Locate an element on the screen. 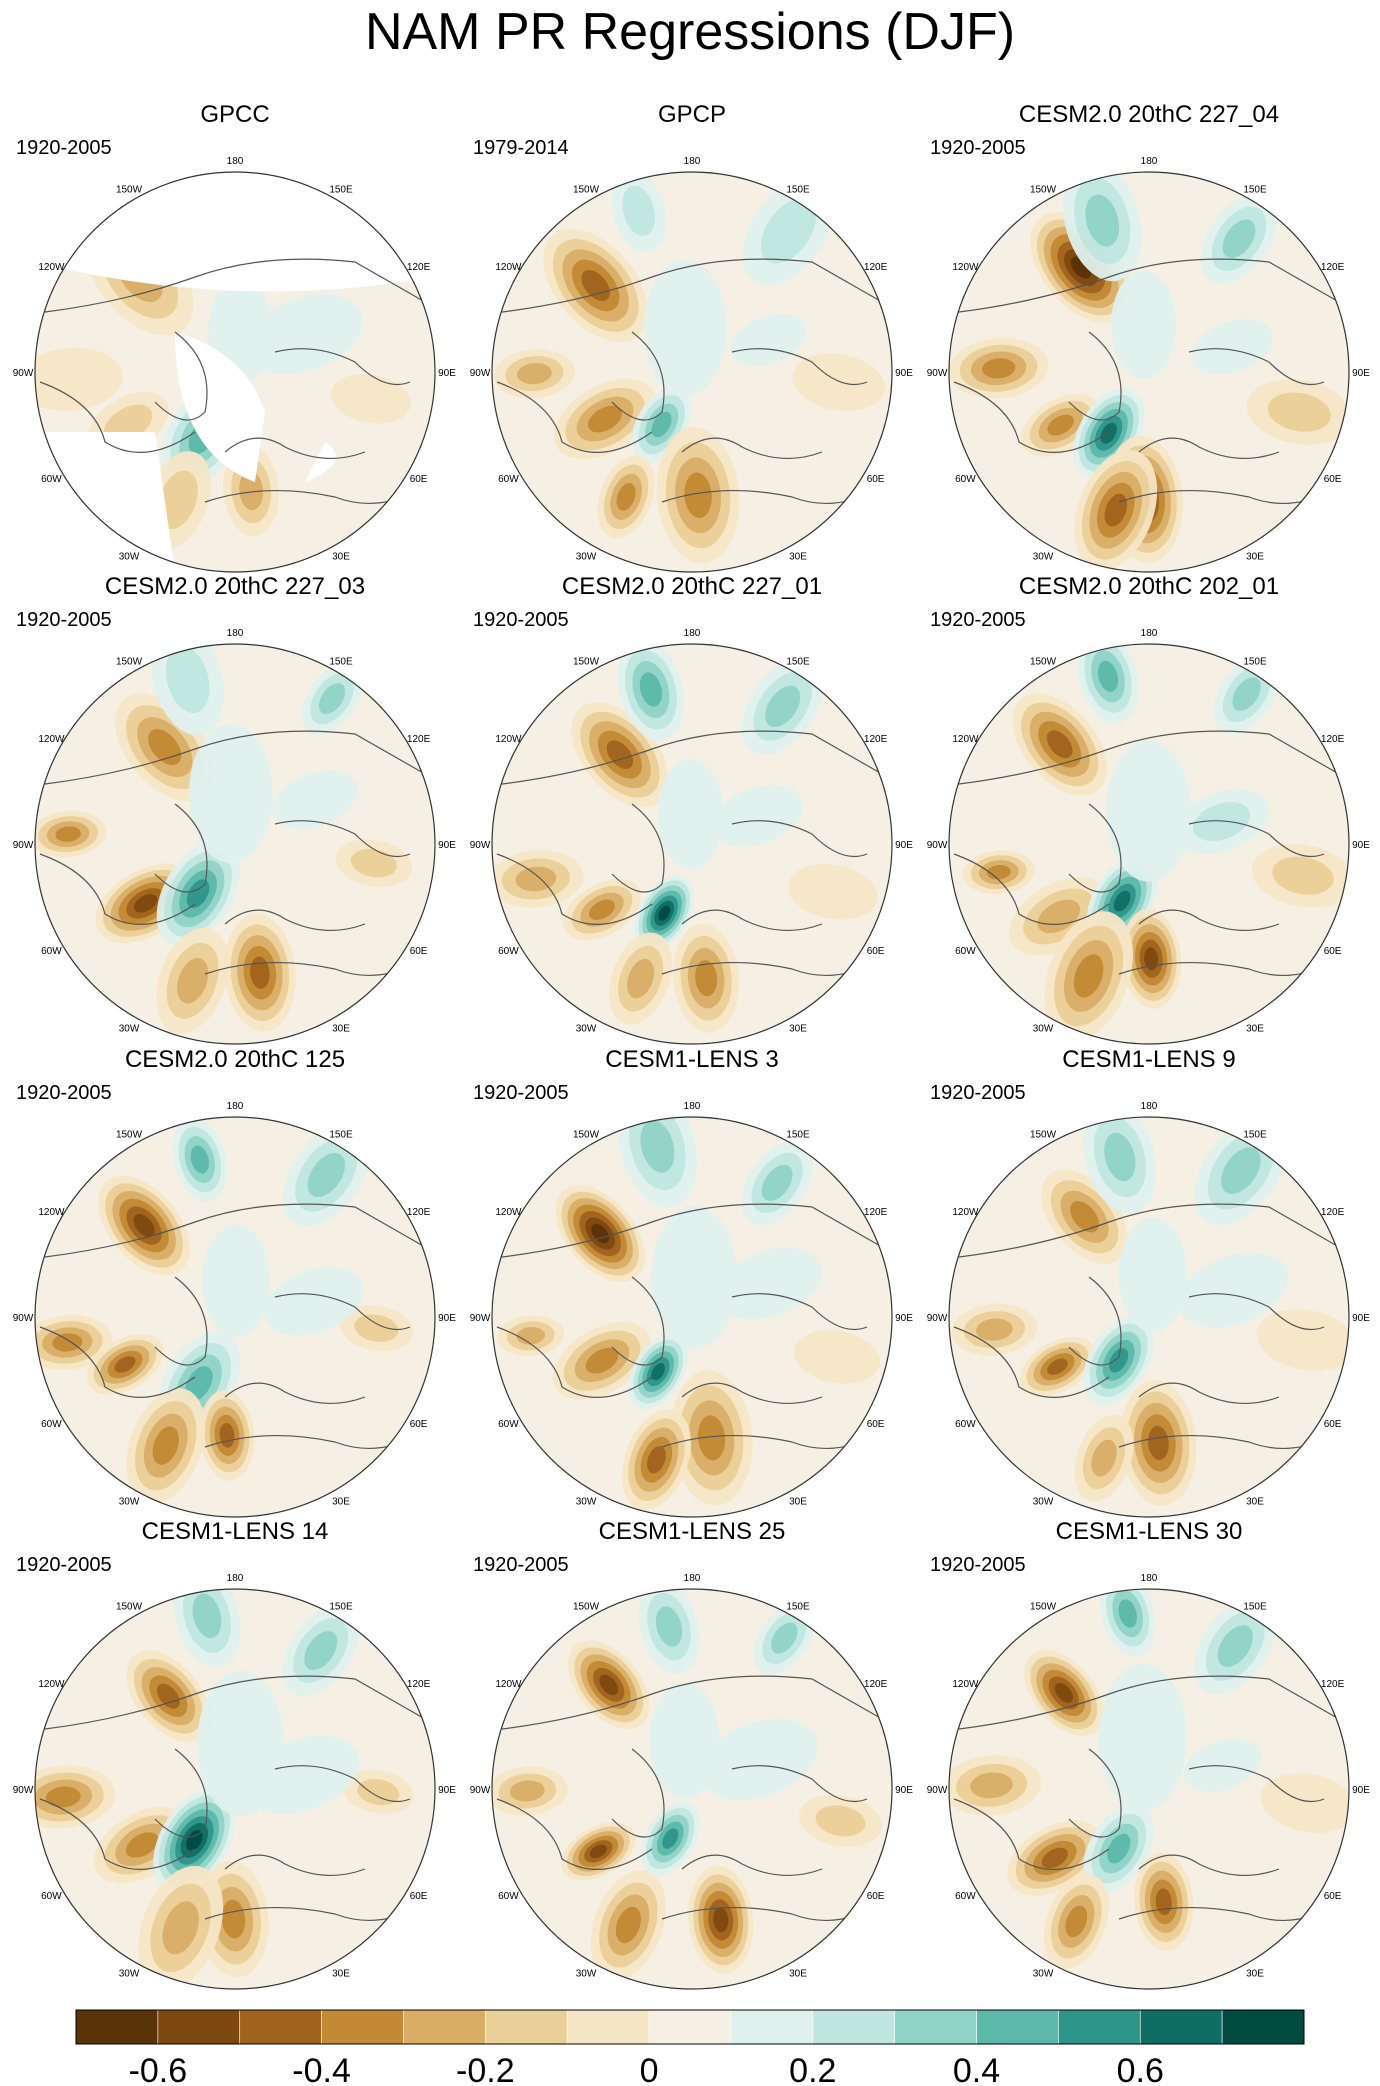  missing-data is located at coordinates (235, 232).